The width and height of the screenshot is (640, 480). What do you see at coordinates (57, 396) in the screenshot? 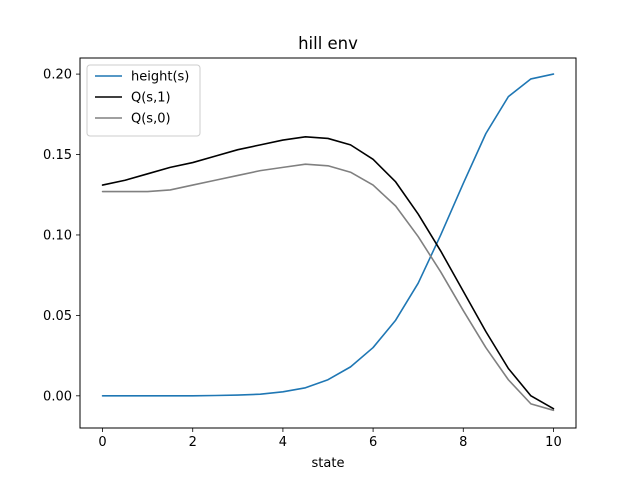
I see `y-tick-label: 0.00` at bounding box center [57, 396].